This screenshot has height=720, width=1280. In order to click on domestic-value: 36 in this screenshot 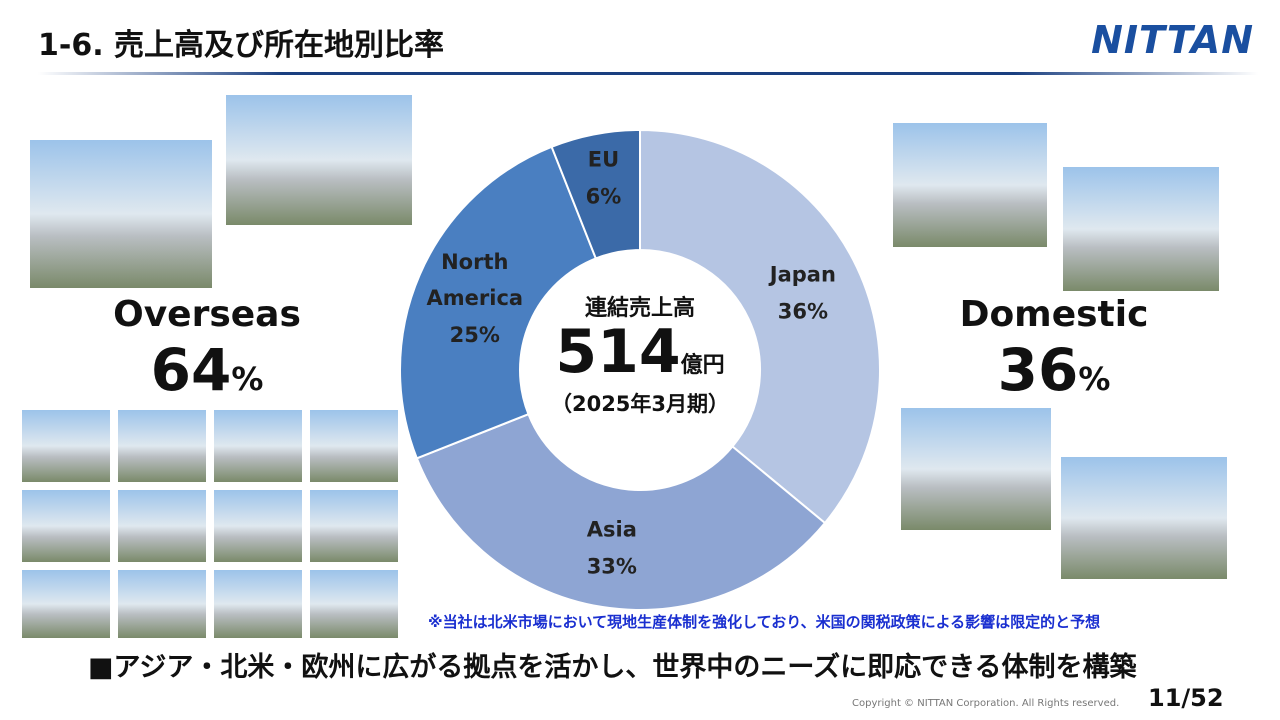, I will do `click(1038, 370)`.